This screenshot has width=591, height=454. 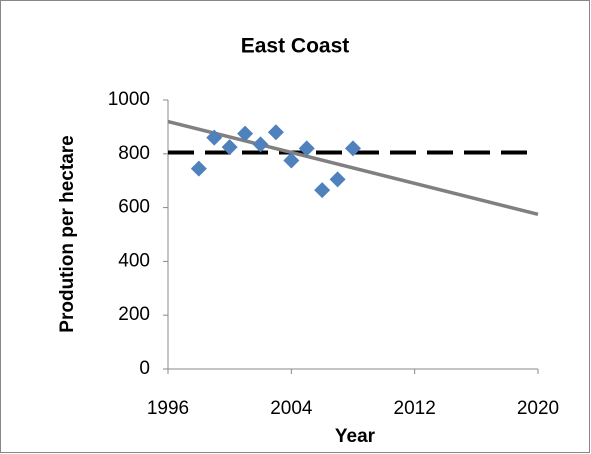 I want to click on y-tick-label: 200, so click(x=134, y=314).